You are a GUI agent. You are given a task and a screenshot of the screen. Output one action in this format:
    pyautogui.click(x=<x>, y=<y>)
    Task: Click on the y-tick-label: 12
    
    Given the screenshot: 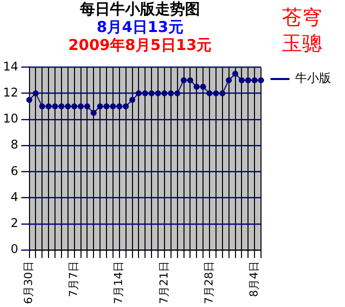 What is the action you would take?
    pyautogui.click(x=10, y=92)
    